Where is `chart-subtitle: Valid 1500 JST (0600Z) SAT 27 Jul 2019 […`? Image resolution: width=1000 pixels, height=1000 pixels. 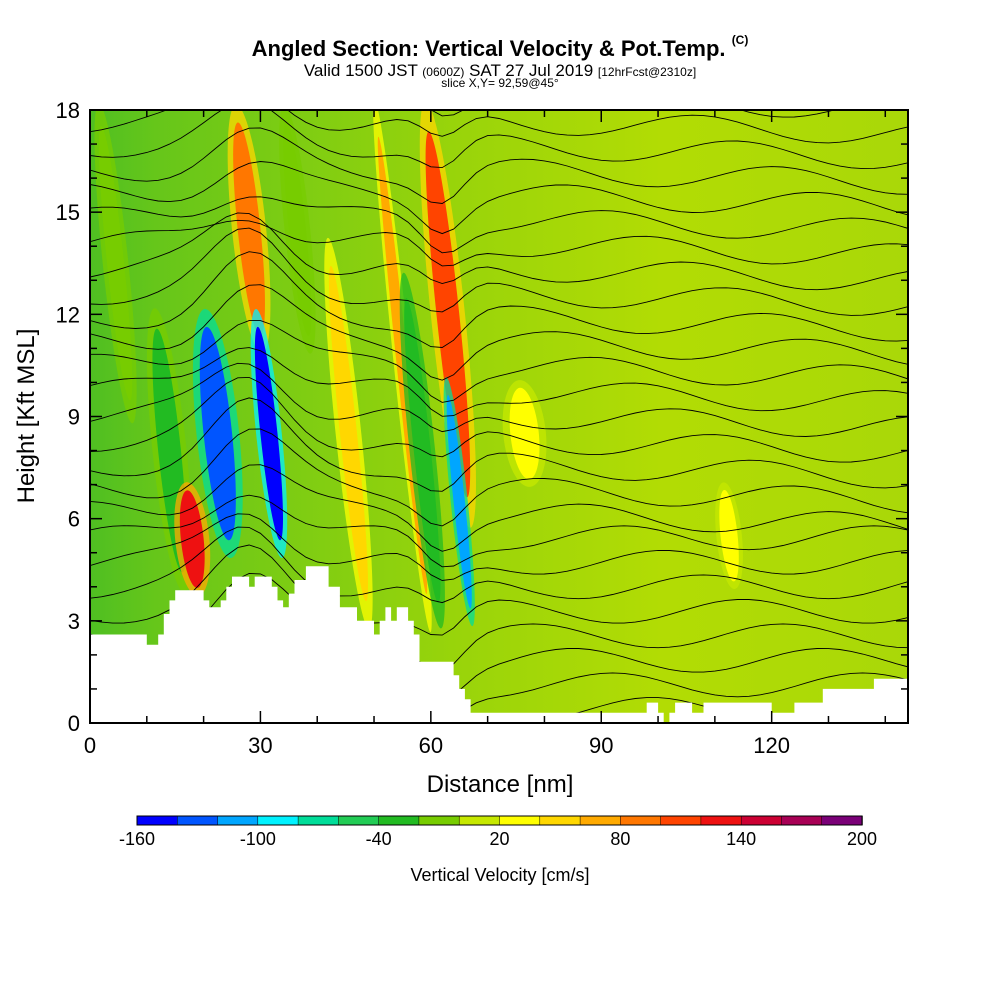
chart-subtitle: Valid 1500 JST (0600Z) SAT 27 Jul 2019 [… is located at coordinates (500, 70).